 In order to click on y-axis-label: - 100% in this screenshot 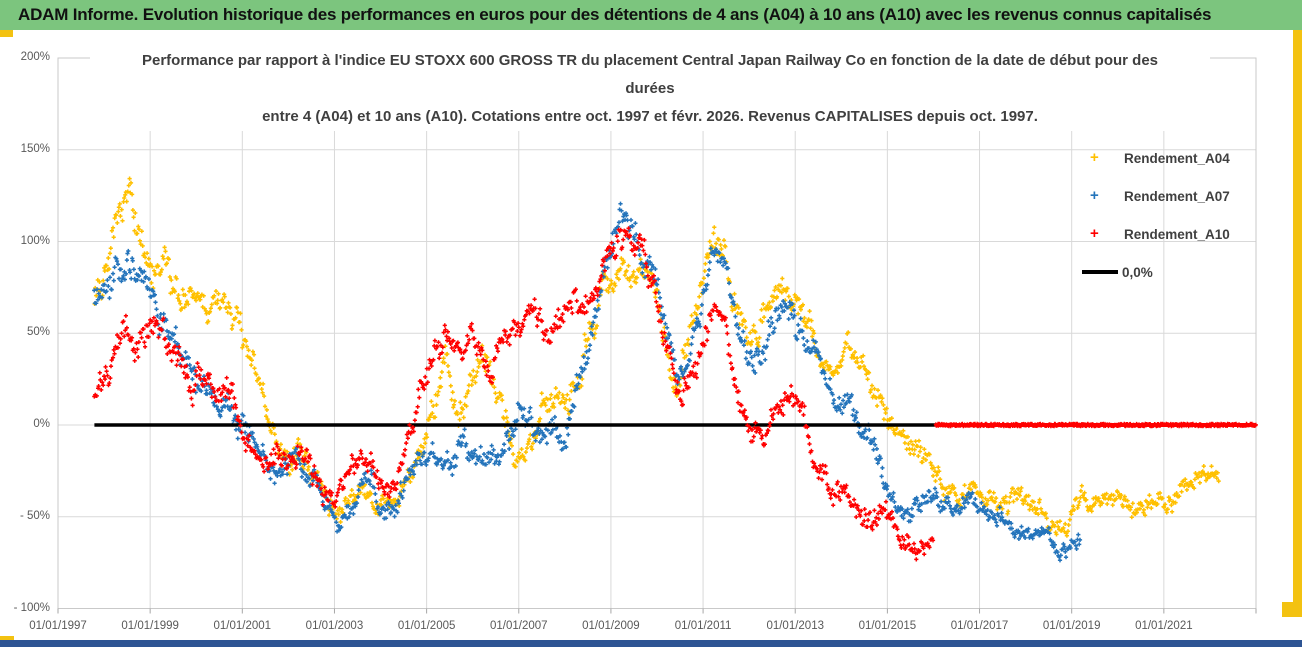, I will do `click(31, 607)`.